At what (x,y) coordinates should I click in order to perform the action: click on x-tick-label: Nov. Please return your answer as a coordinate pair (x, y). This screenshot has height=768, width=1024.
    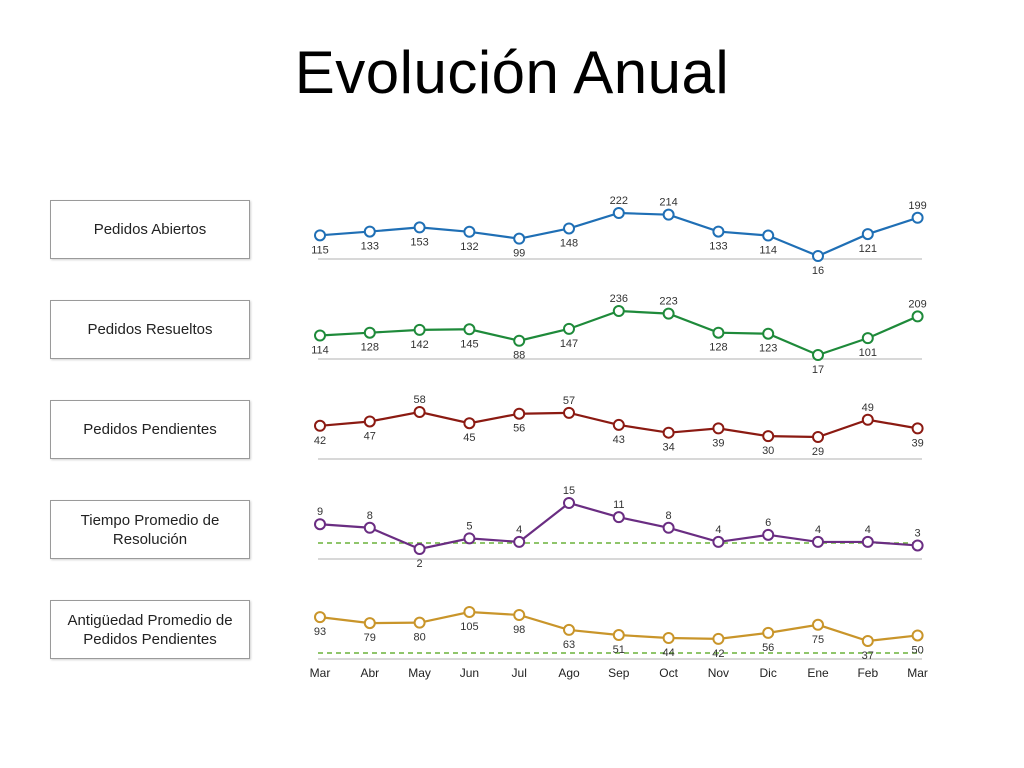
    Looking at the image, I should click on (718, 673).